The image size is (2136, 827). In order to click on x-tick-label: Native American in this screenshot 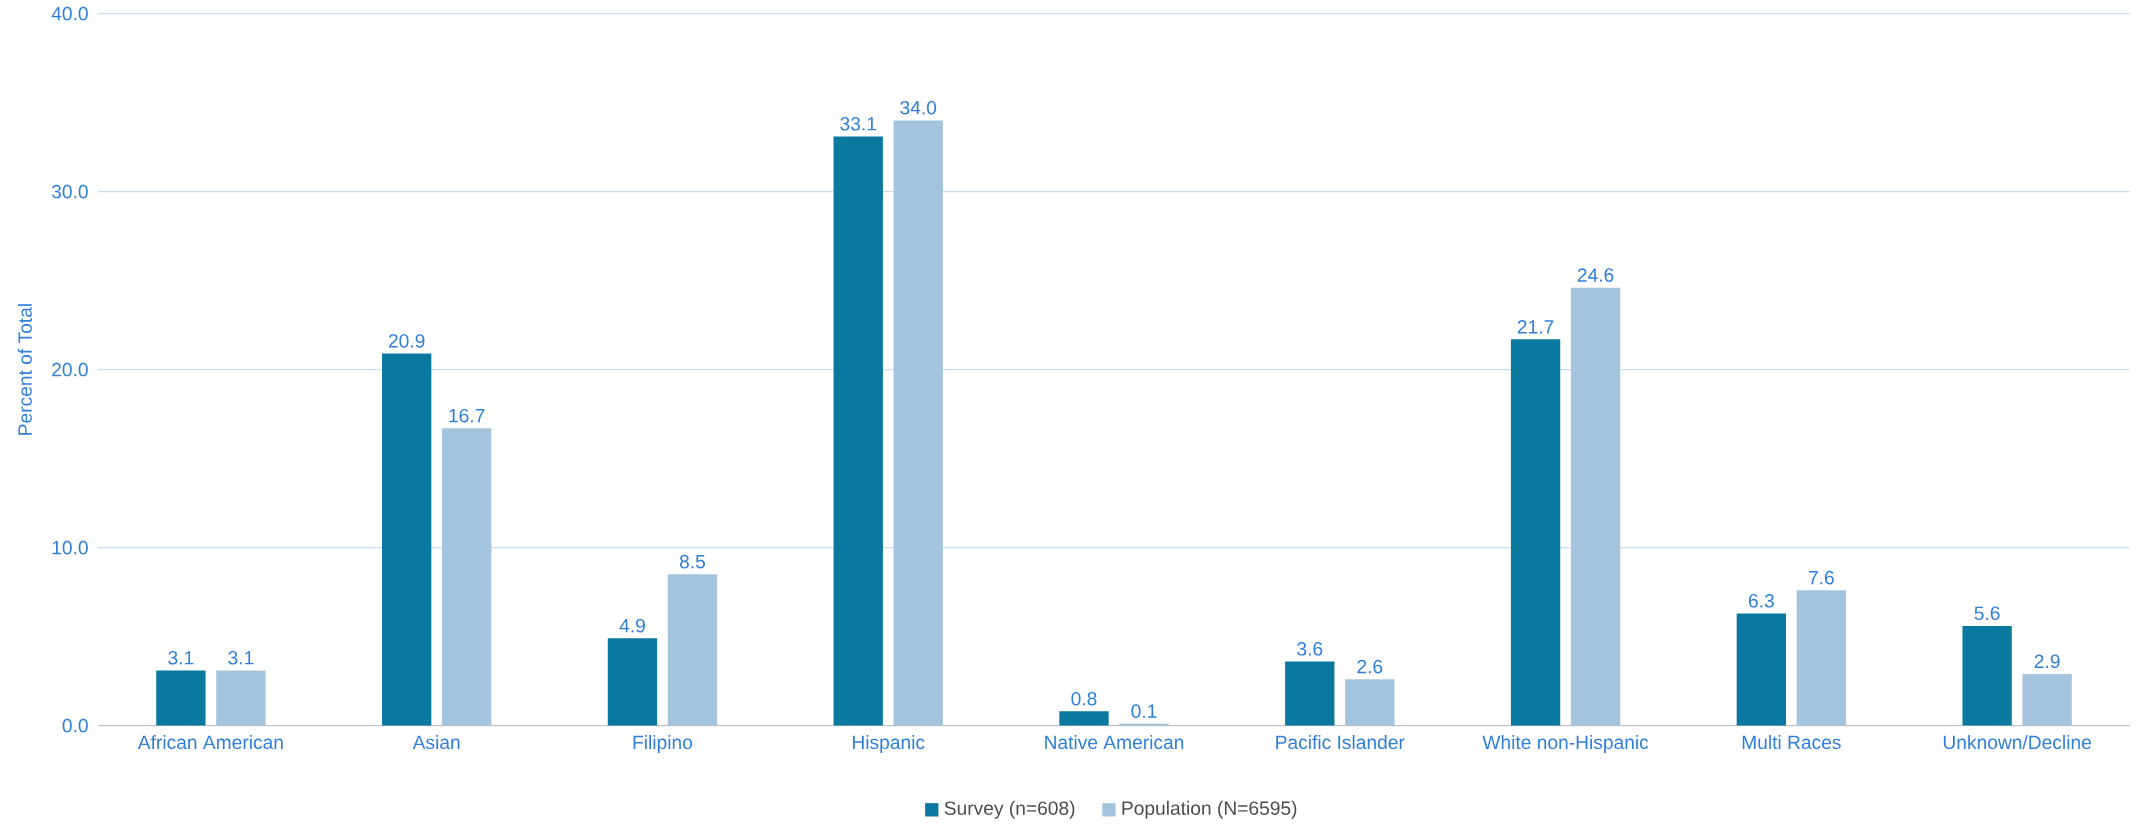, I will do `click(1114, 742)`.